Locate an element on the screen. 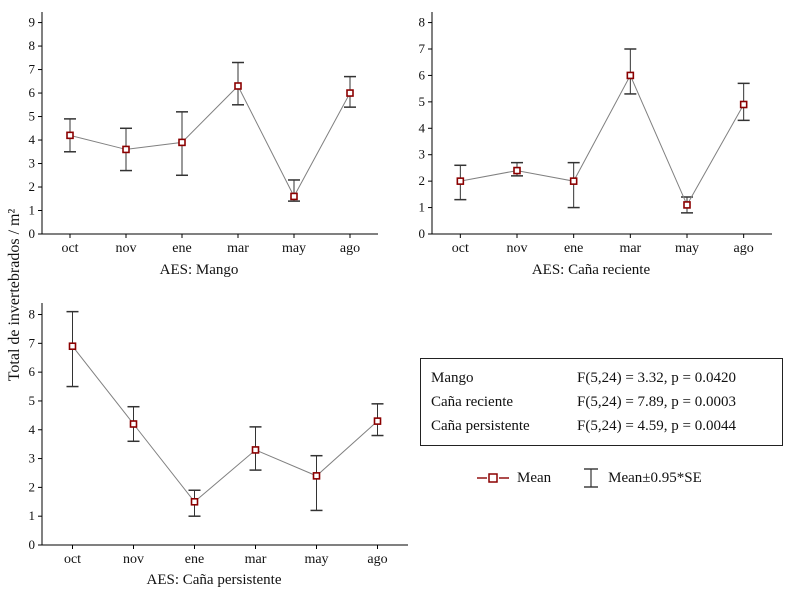 The height and width of the screenshot is (589, 787). mango-chart-title: AES: Mango is located at coordinates (199, 270).